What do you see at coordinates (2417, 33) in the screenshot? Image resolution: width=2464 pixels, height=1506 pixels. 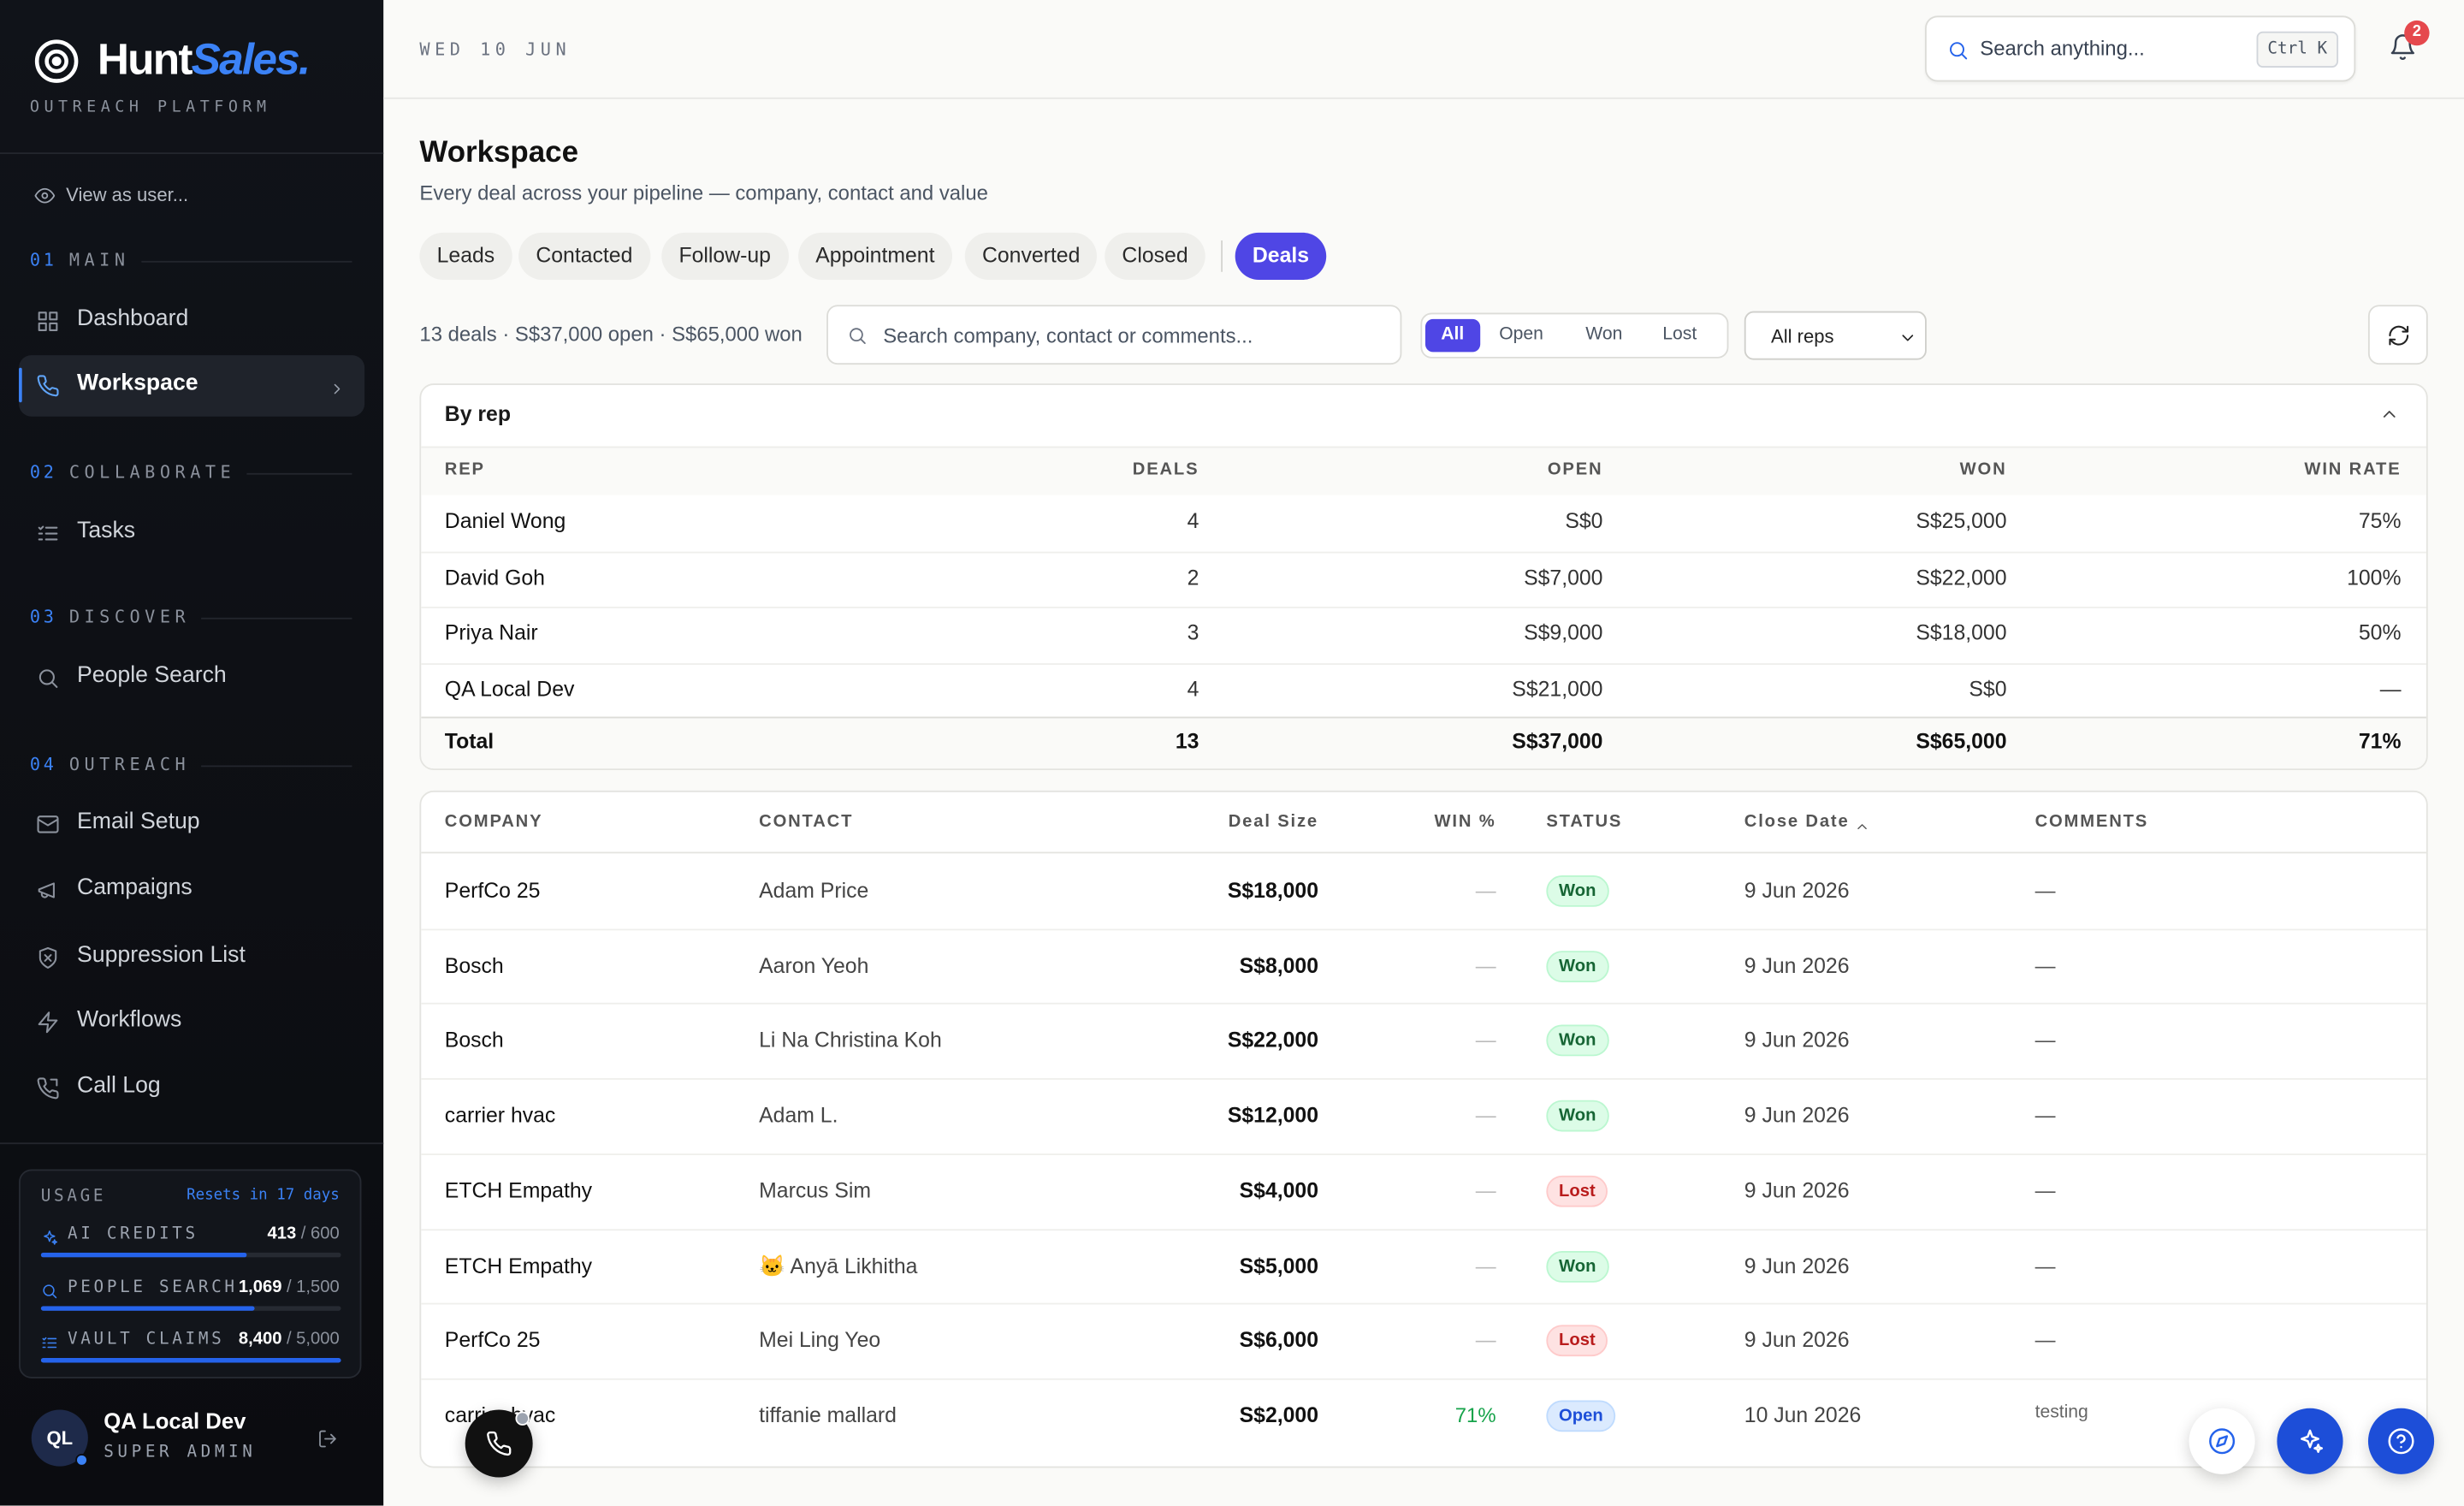 I see `notification-badge: 2` at bounding box center [2417, 33].